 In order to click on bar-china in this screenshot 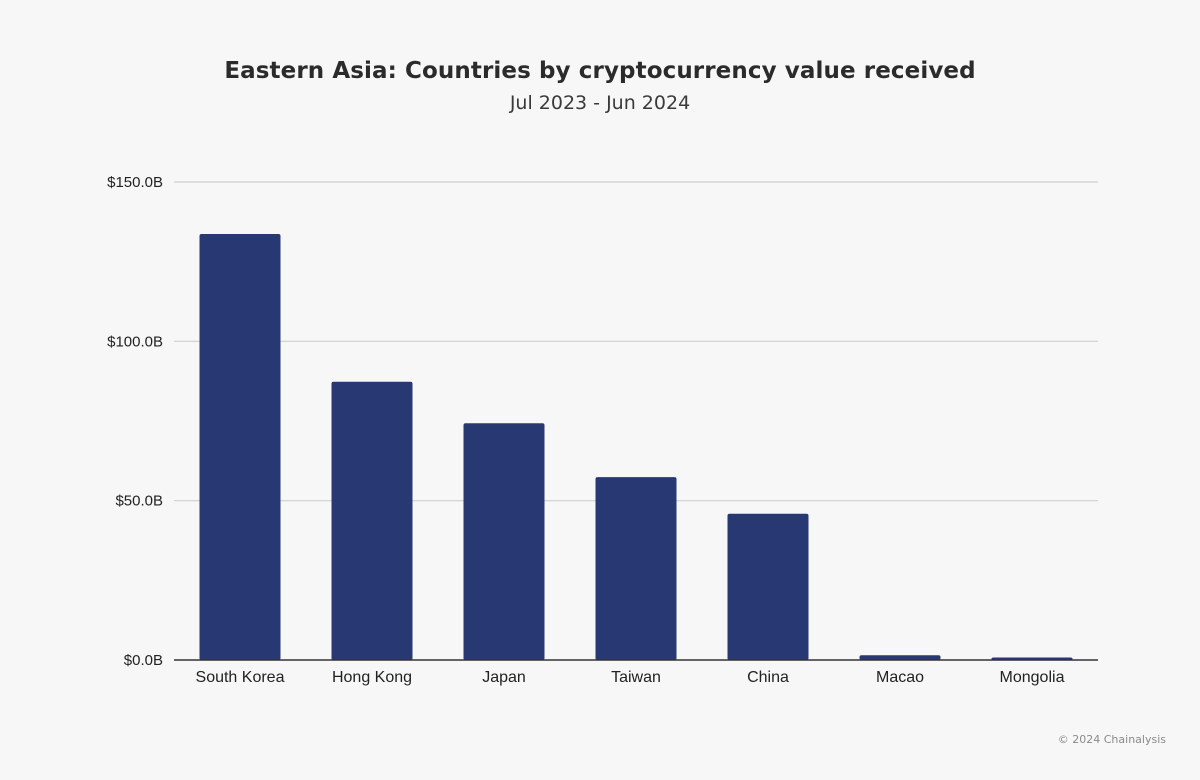, I will do `click(768, 586)`.